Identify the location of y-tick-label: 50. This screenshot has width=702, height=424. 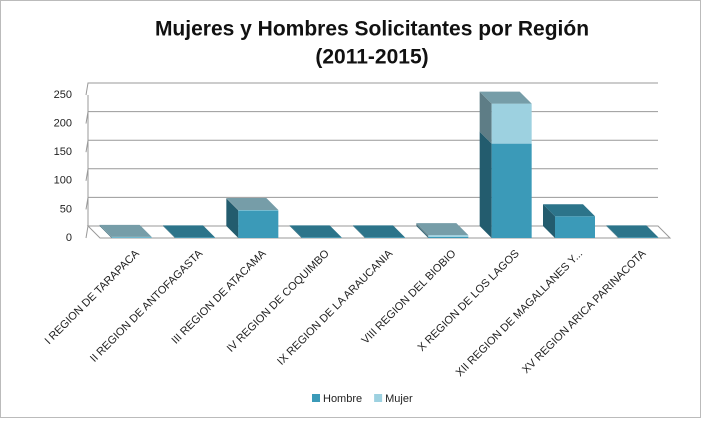
(66, 209).